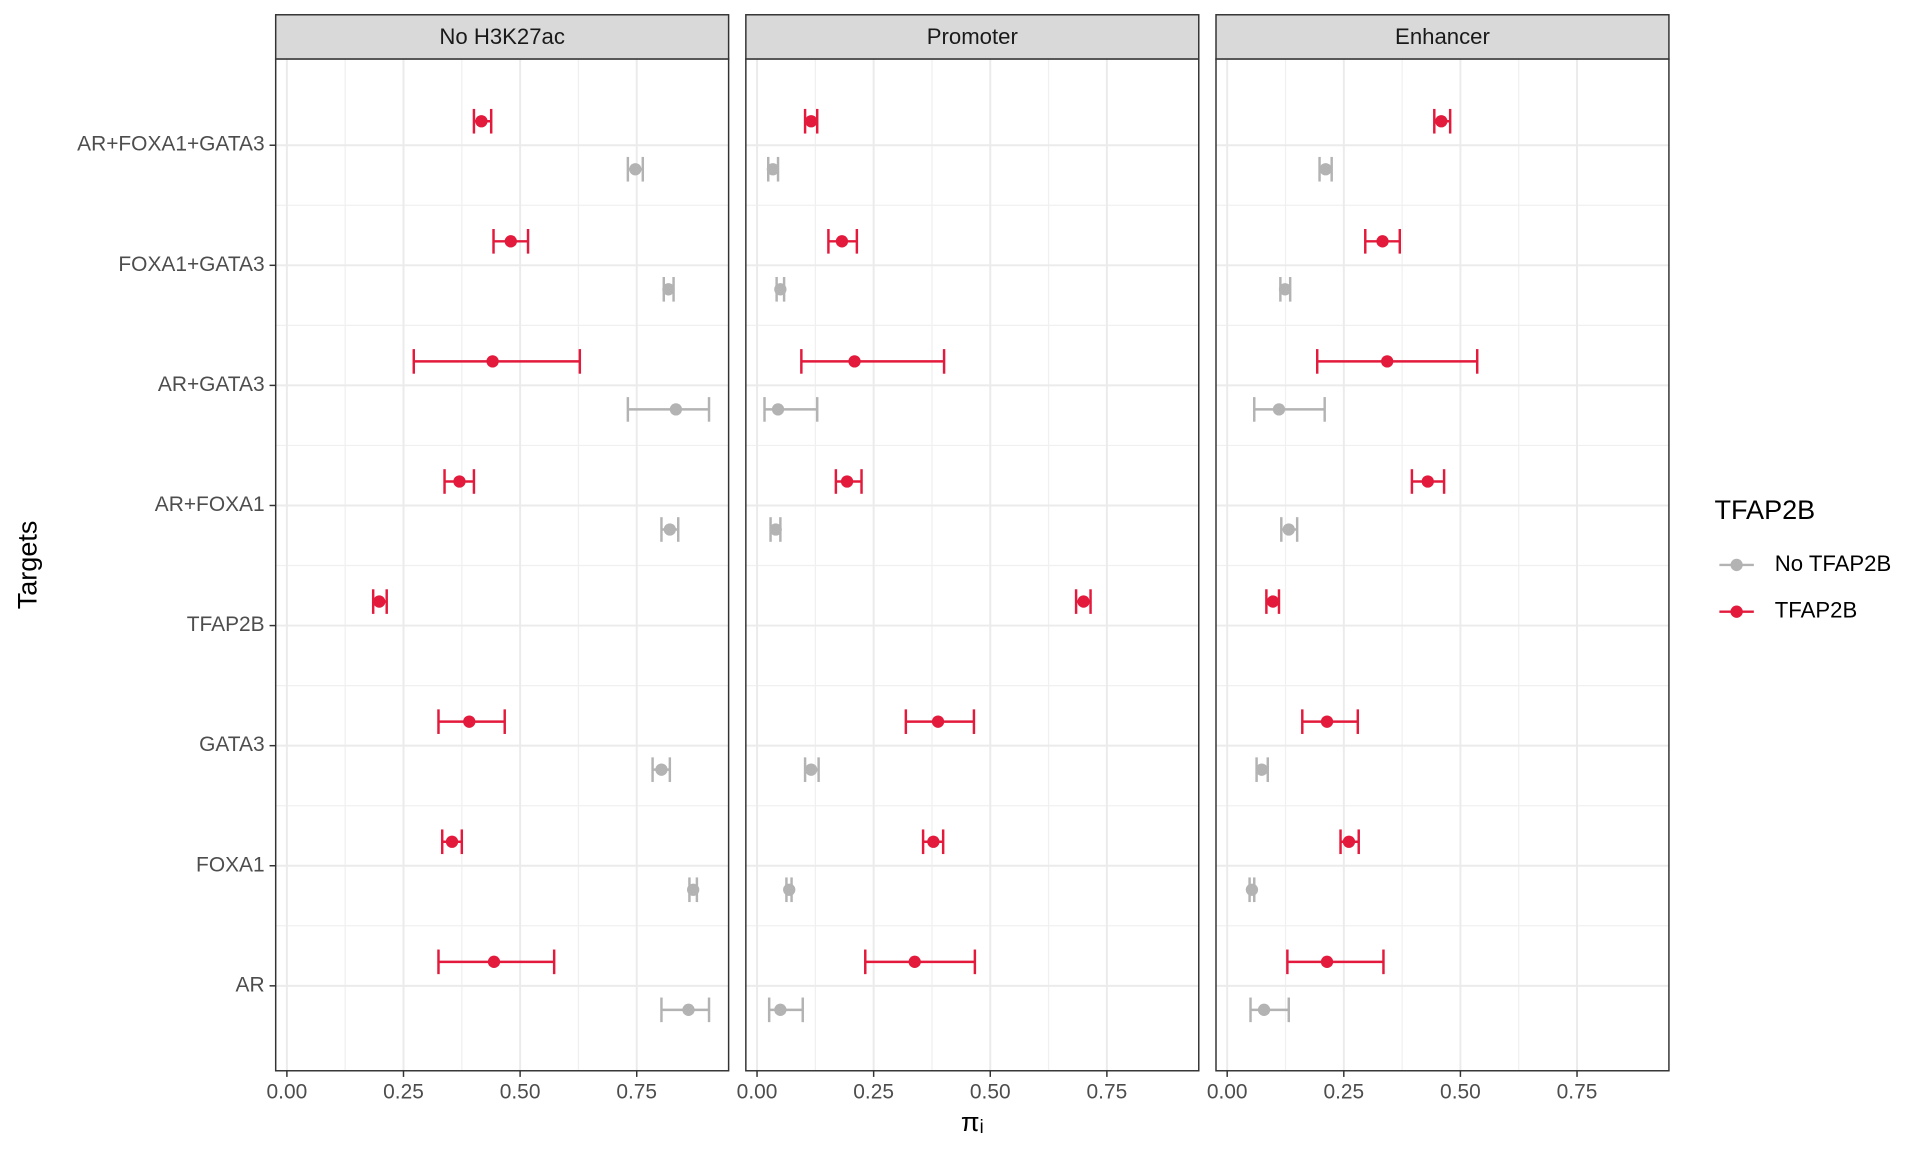 The width and height of the screenshot is (1920, 1152). I want to click on facet-title: Enhancer, so click(1442, 36).